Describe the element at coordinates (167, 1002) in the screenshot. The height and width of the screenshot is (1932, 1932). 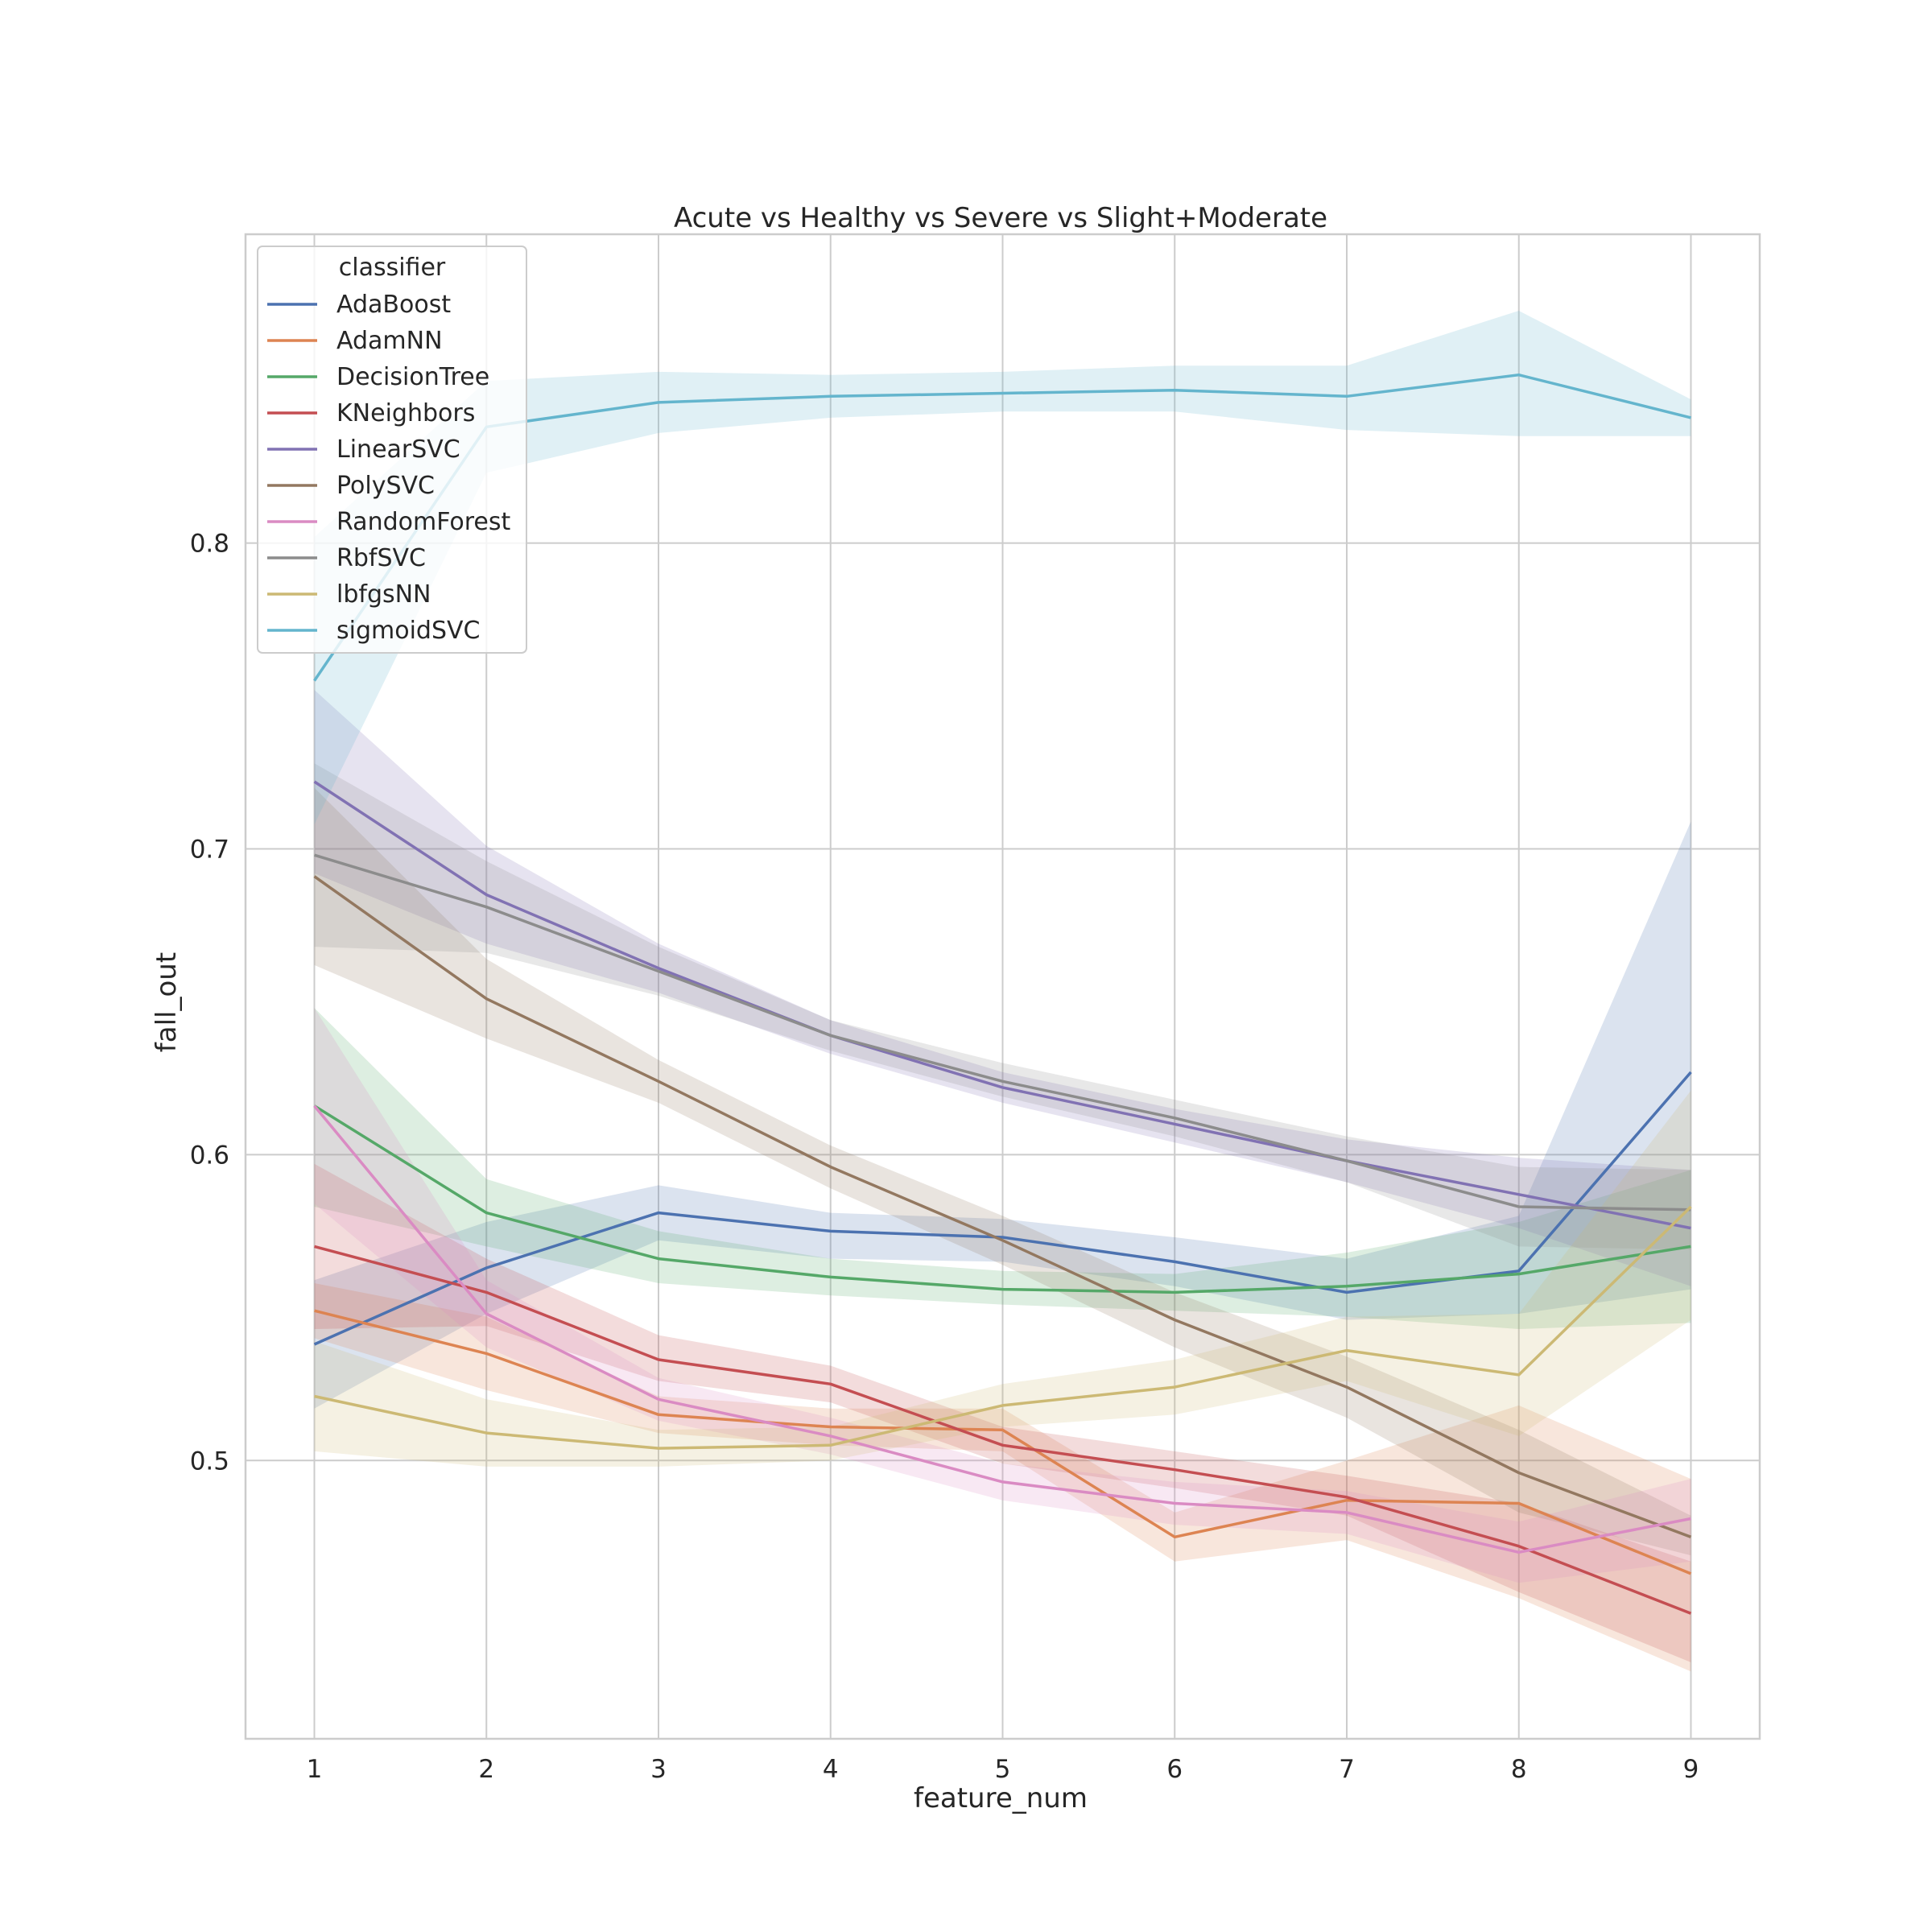
I see `y-axis-label: fall_out` at that location.